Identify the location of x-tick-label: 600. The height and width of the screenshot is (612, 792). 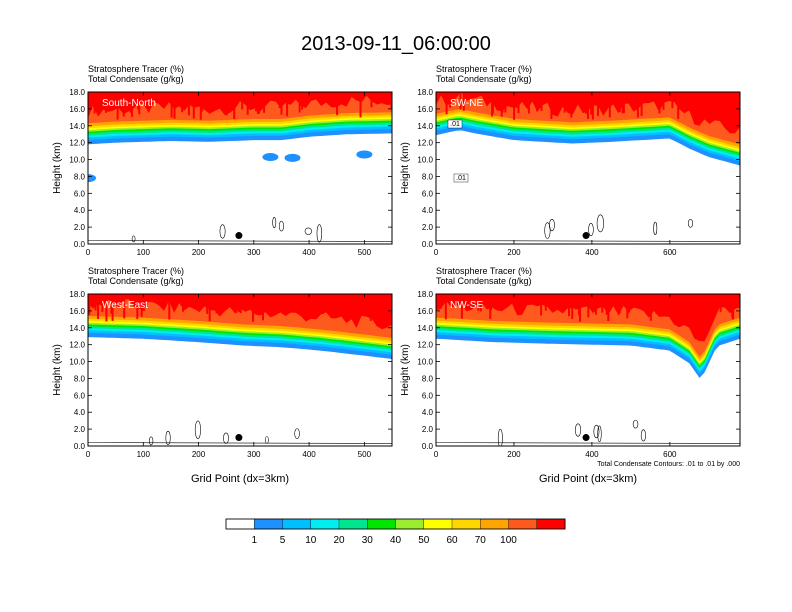
(670, 454).